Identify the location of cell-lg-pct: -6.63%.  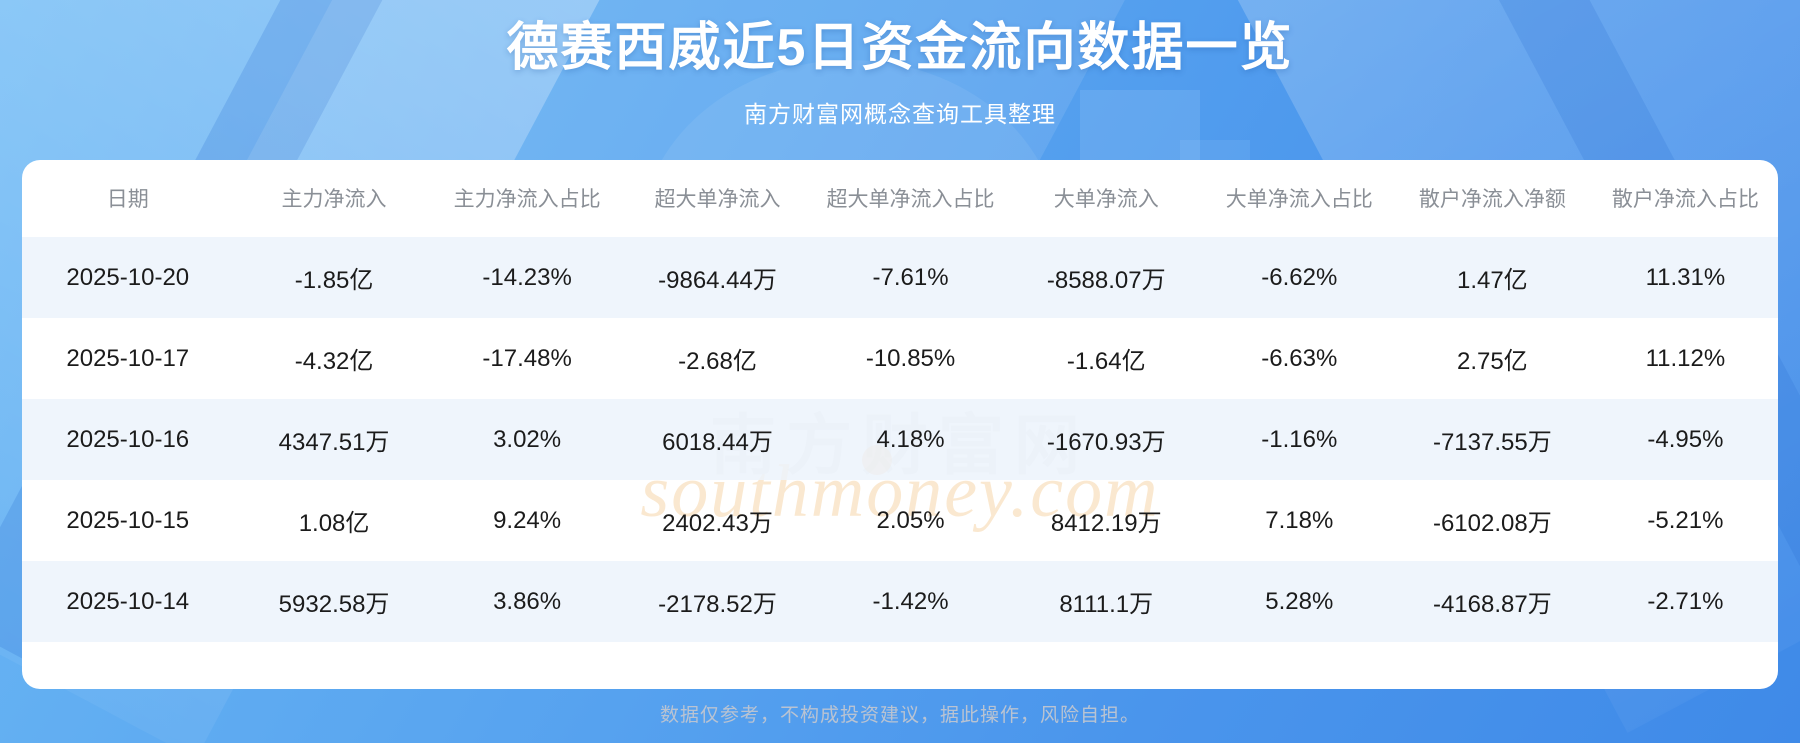
(1299, 358).